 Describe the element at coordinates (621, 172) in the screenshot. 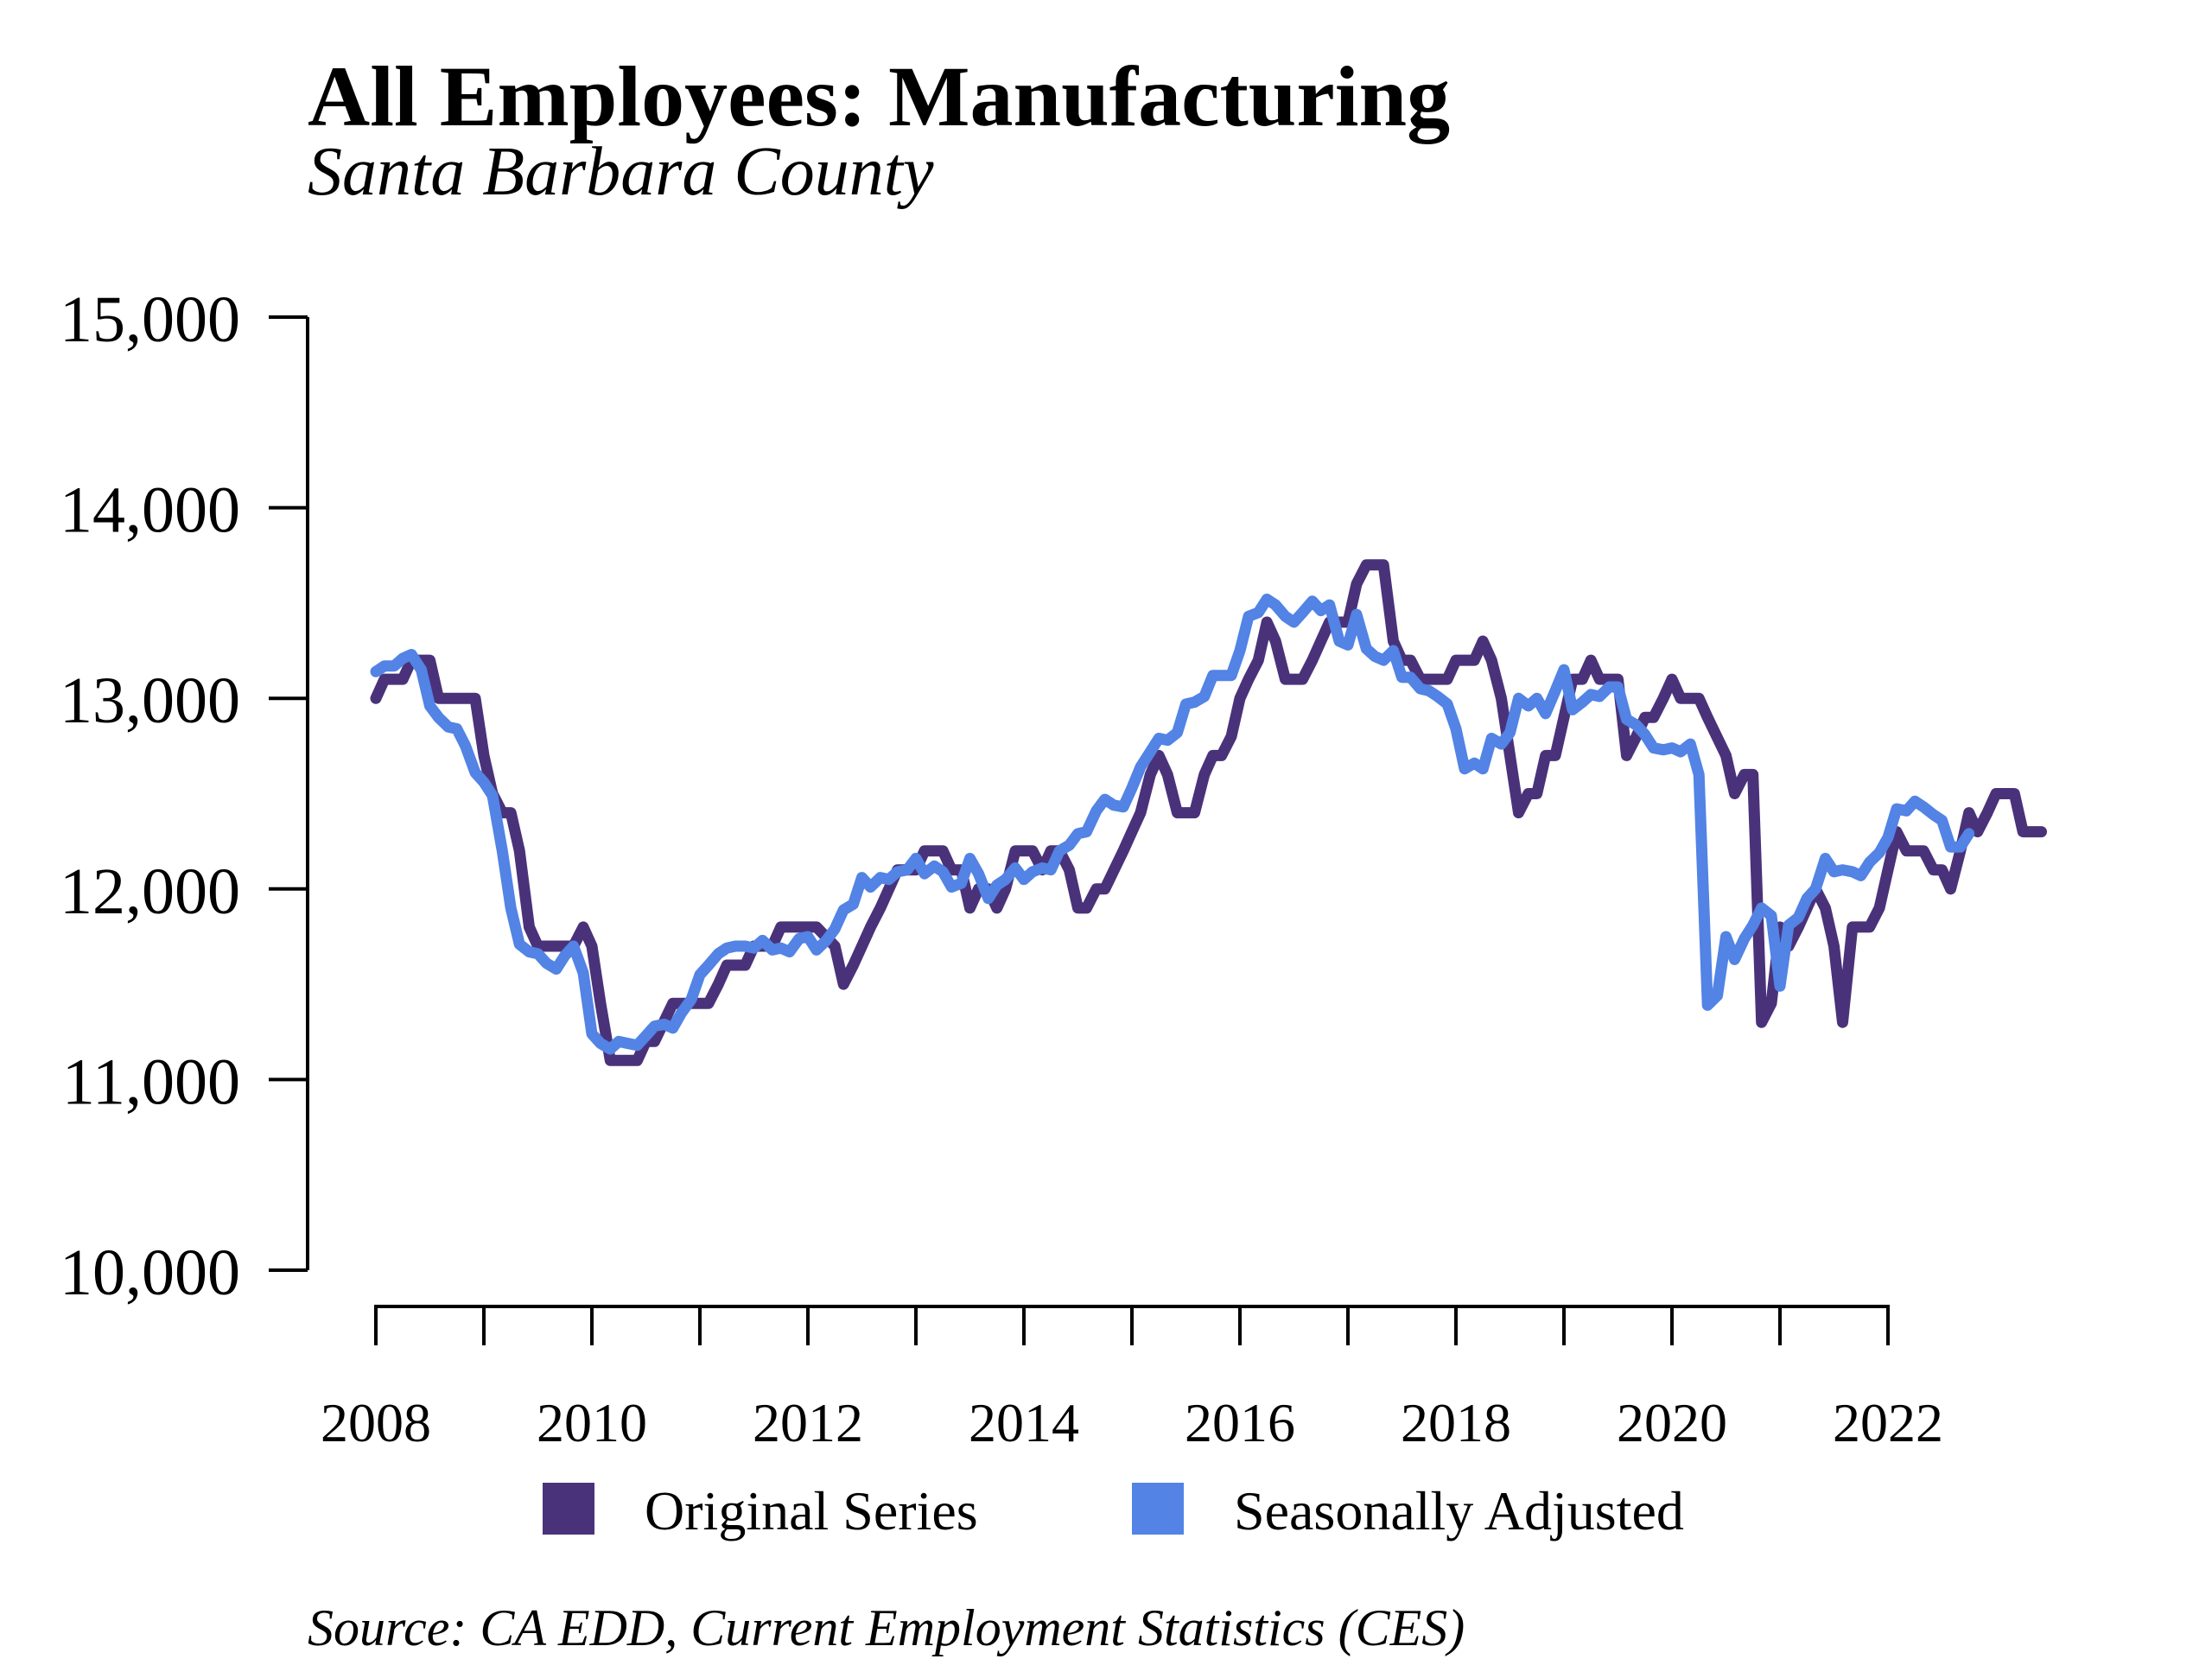

I see `chart-subtitle: Santa Barbara County` at that location.